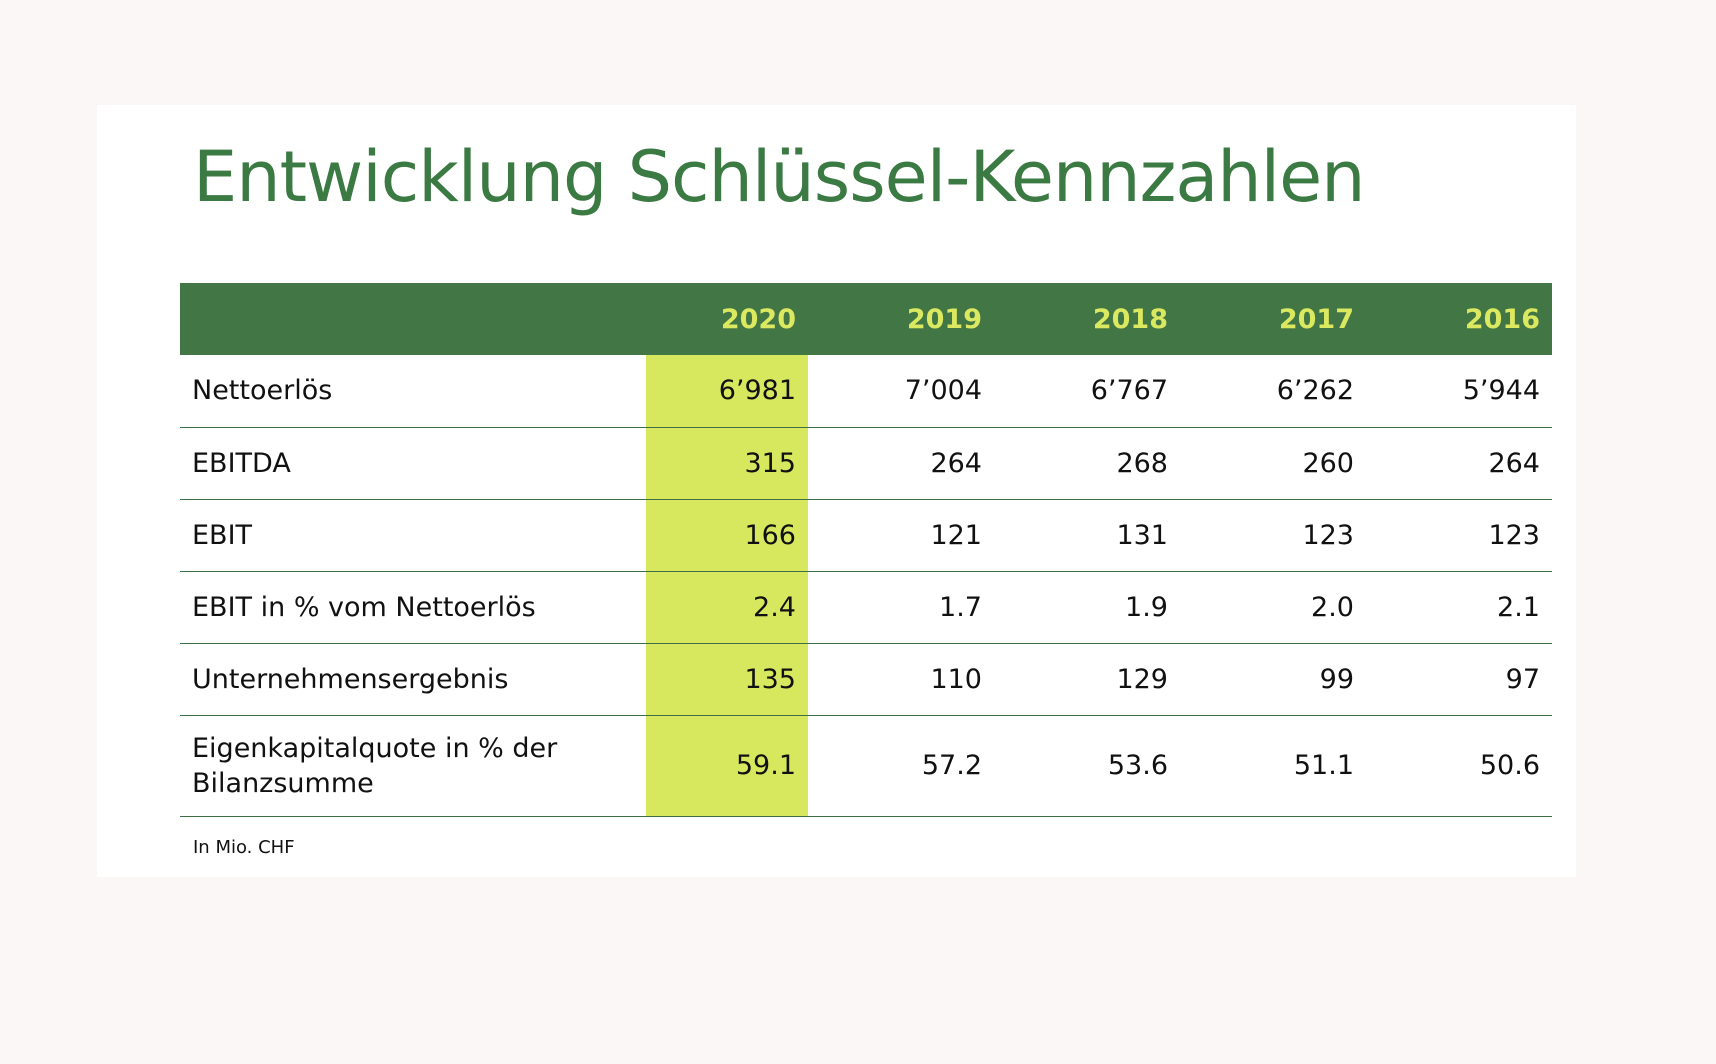 This screenshot has width=1716, height=1064. Describe the element at coordinates (1501, 391) in the screenshot. I see `table-cell: 5’944` at that location.